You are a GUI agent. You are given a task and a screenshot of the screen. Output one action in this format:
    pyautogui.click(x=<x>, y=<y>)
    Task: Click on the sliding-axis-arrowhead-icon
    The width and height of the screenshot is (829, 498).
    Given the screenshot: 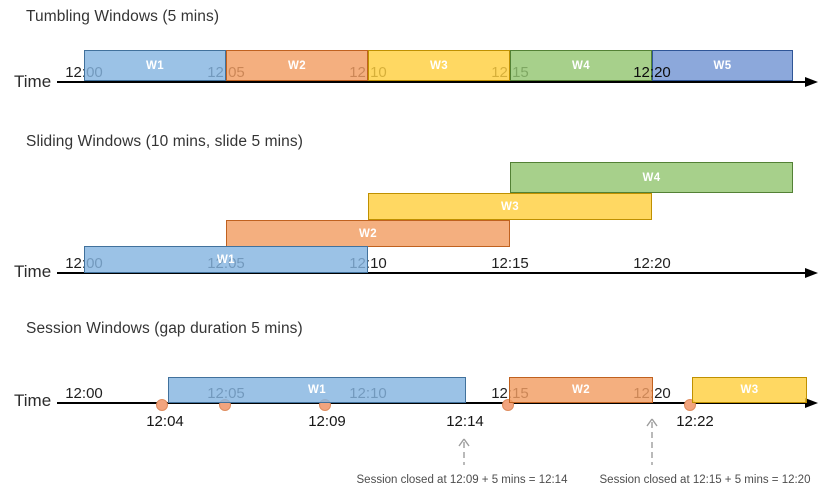 What is the action you would take?
    pyautogui.click(x=811, y=273)
    